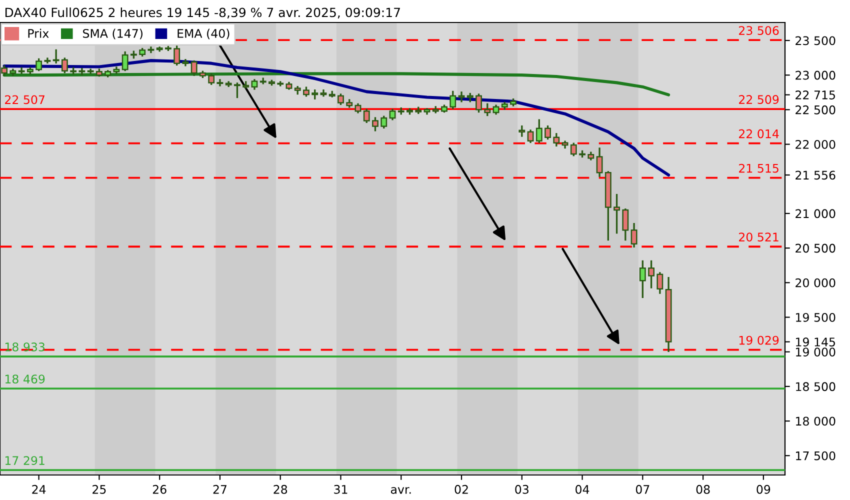  What do you see at coordinates (400, 490) in the screenshot?
I see `x-tick-label: avr.` at bounding box center [400, 490].